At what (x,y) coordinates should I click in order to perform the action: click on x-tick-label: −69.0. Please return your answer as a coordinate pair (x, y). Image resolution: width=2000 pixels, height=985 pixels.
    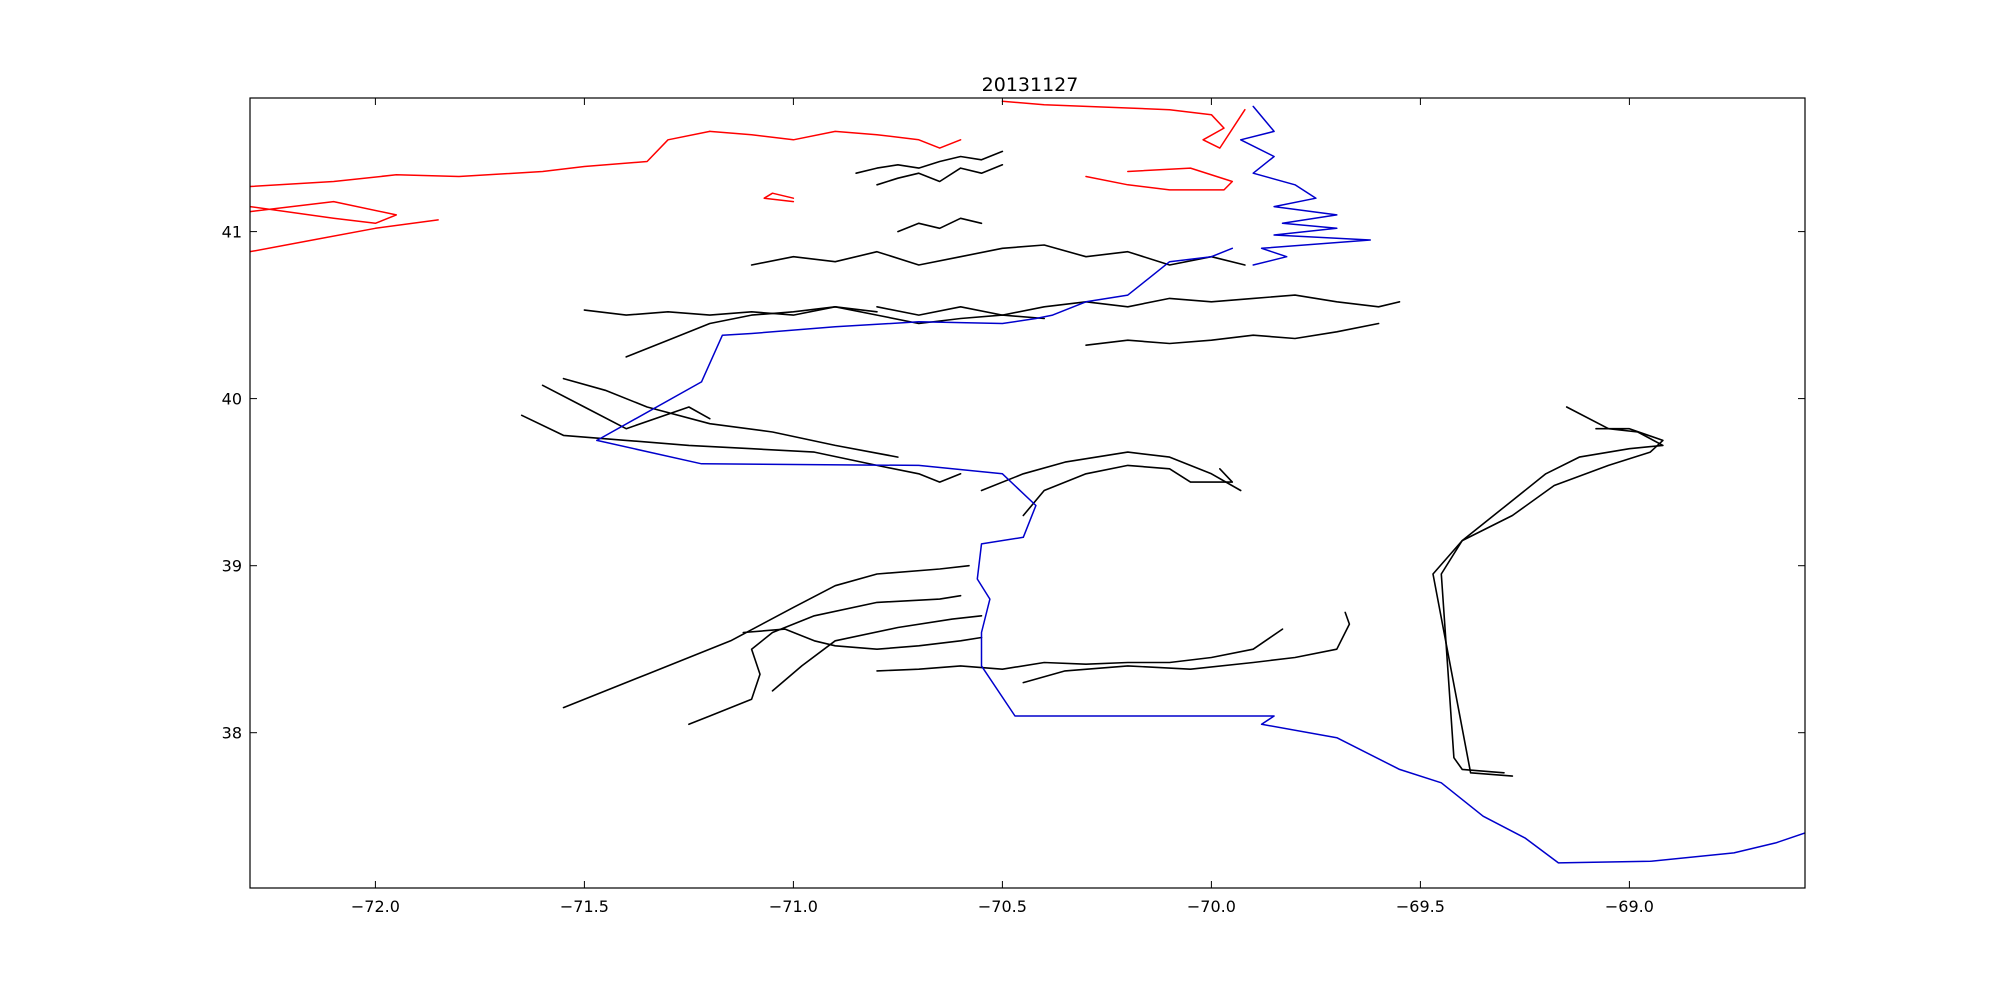
    Looking at the image, I should click on (1629, 906).